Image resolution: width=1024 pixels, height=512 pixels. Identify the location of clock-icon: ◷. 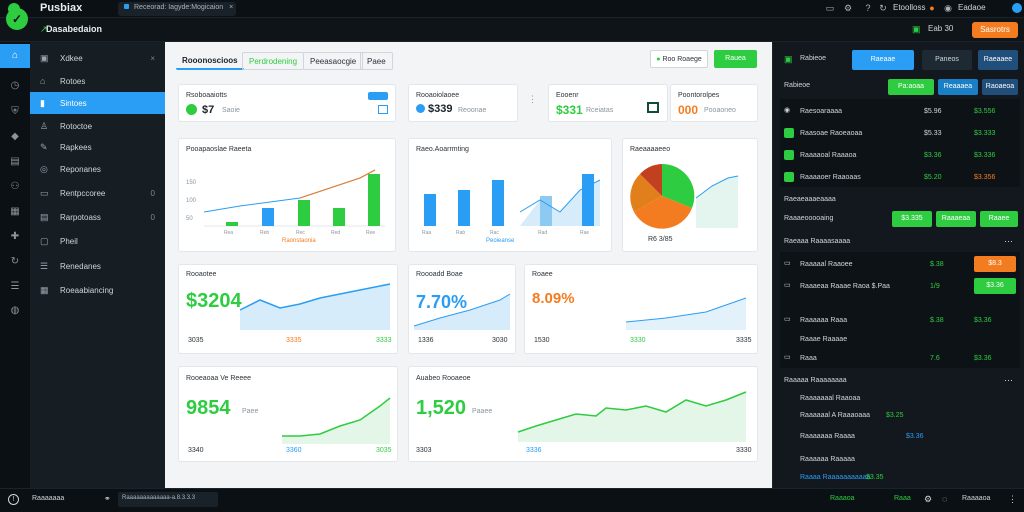
(15, 85).